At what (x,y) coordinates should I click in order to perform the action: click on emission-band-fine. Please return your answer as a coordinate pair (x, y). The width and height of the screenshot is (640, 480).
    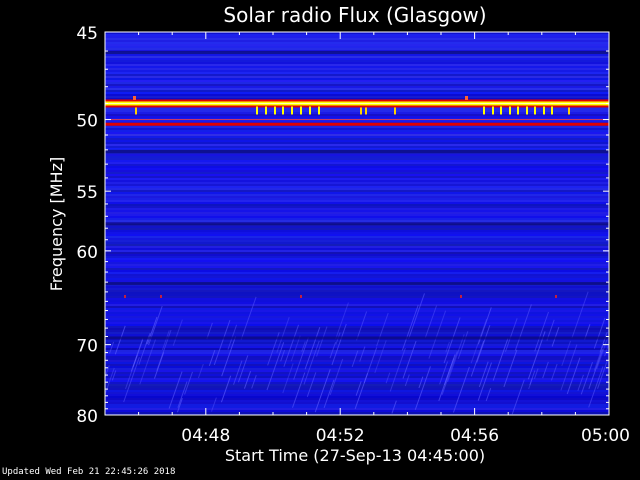
    Looking at the image, I should click on (357, 120).